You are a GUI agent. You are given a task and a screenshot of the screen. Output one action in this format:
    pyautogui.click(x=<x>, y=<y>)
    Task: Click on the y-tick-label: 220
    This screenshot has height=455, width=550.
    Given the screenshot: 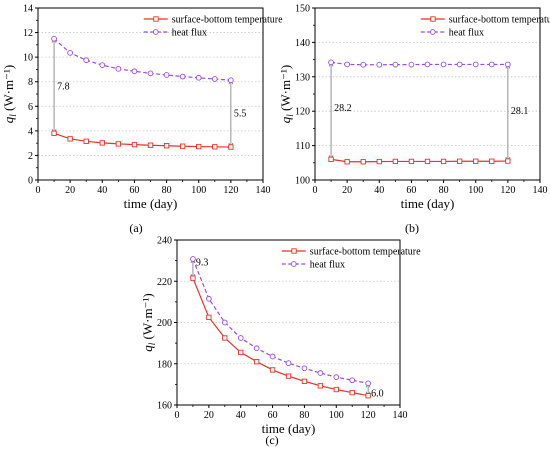 What is the action you would take?
    pyautogui.click(x=164, y=282)
    